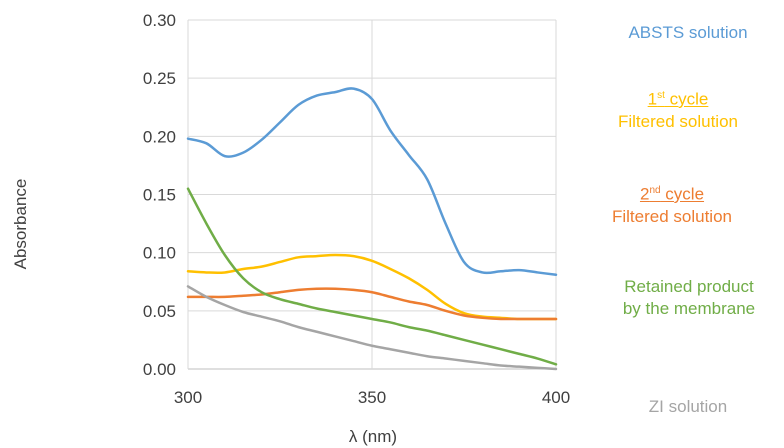  Describe the element at coordinates (188, 397) in the screenshot. I see `x-tick-label: 300` at that location.